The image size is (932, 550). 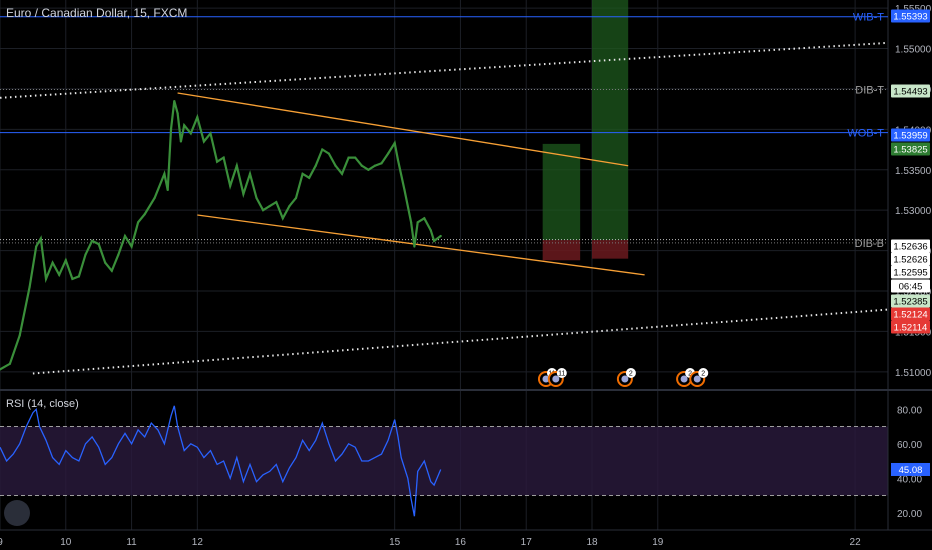 I want to click on chart-title: Euro / Canadian Dollar, 15, FXCM, so click(x=97, y=13).